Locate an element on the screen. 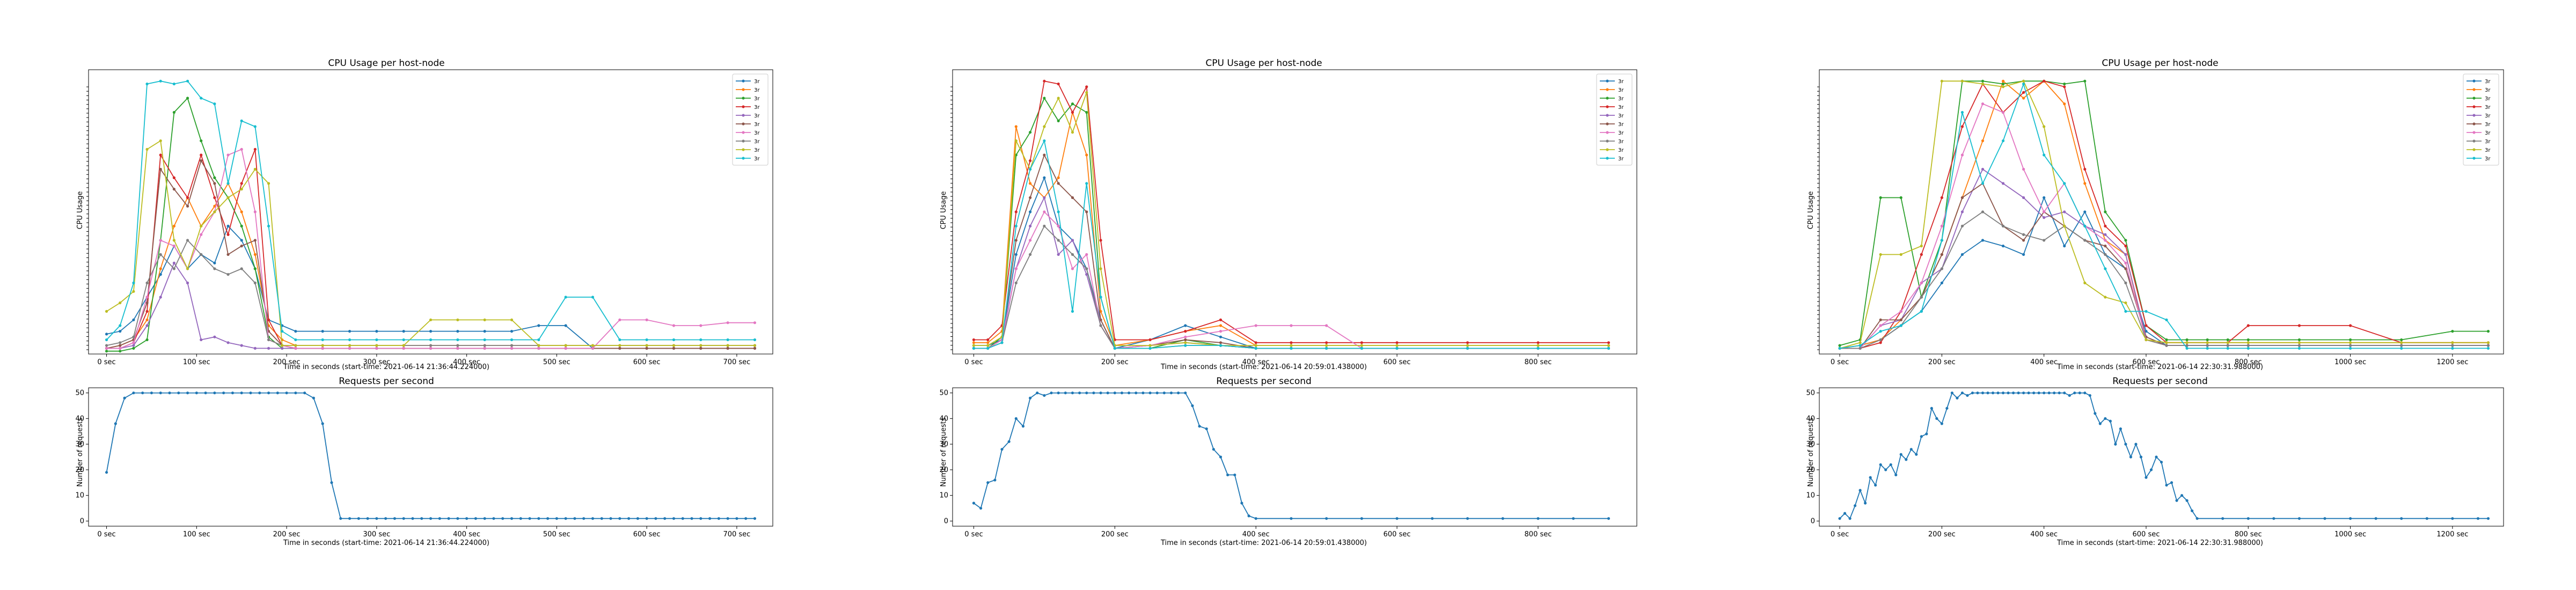 The width and height of the screenshot is (2576, 590). series-line is located at coordinates (2164, 213).